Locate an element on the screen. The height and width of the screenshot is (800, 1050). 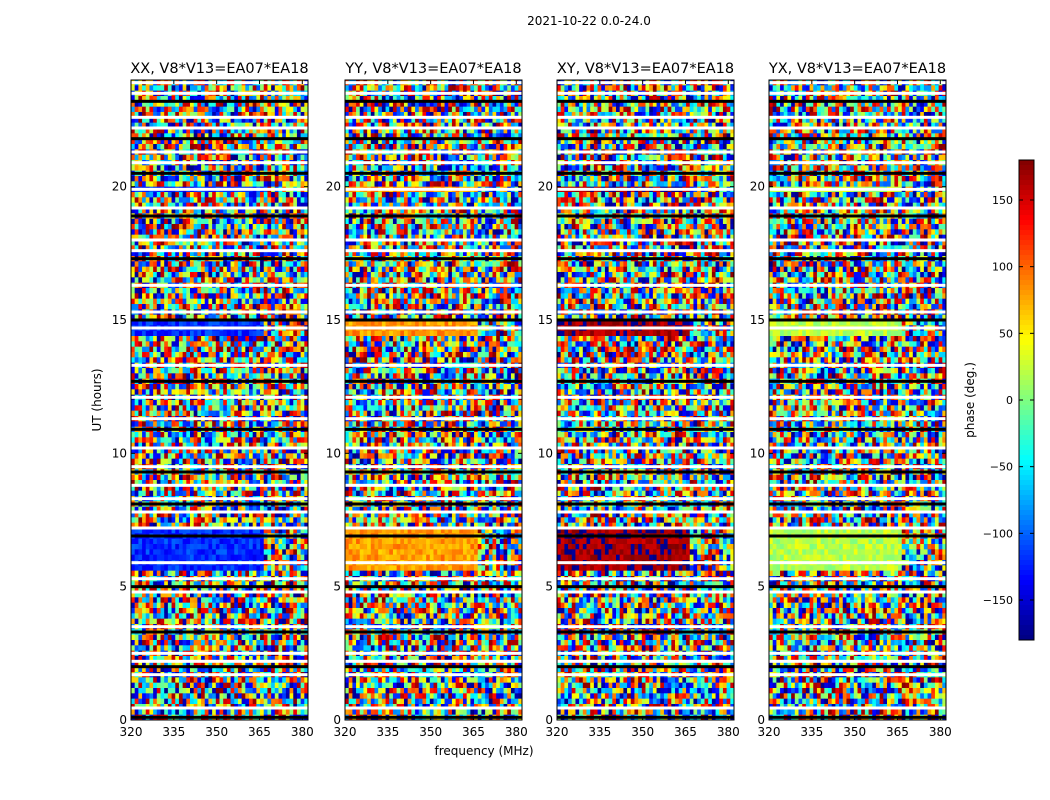
heatmap-cells is located at coordinates (219, 400).